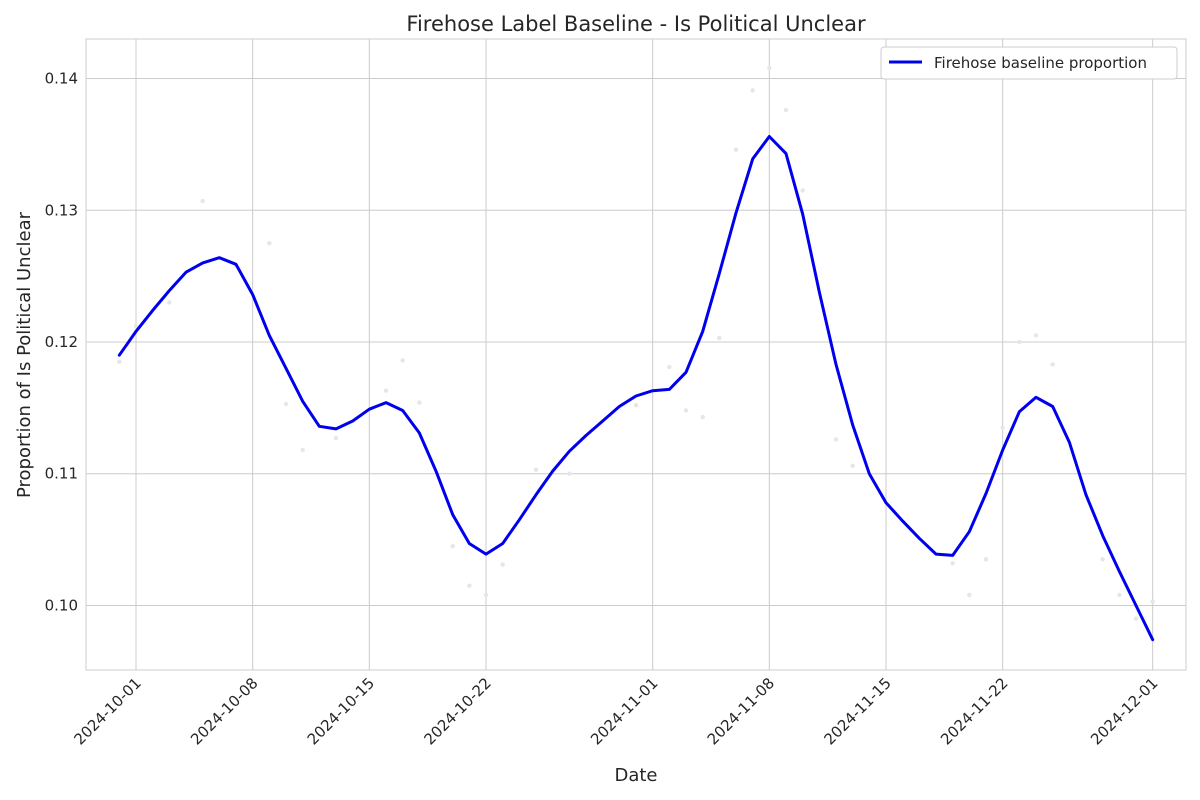 The height and width of the screenshot is (800, 1200). I want to click on y-axis-label: Proportion of Is Political Unclear, so click(24, 354).